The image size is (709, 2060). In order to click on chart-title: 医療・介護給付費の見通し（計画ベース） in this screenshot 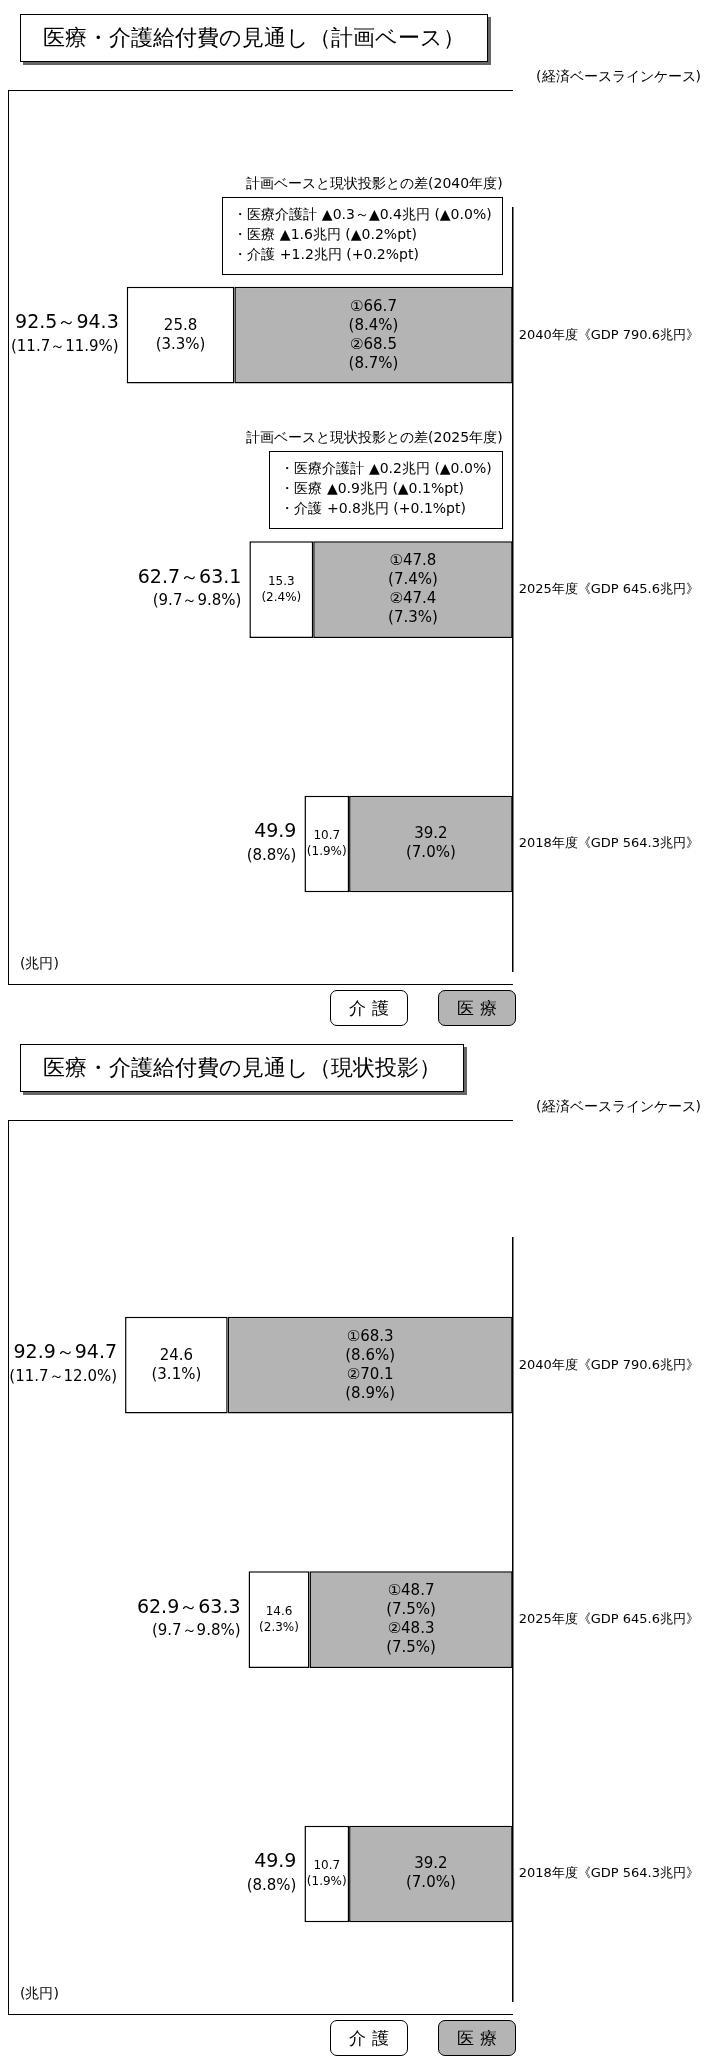, I will do `click(254, 38)`.